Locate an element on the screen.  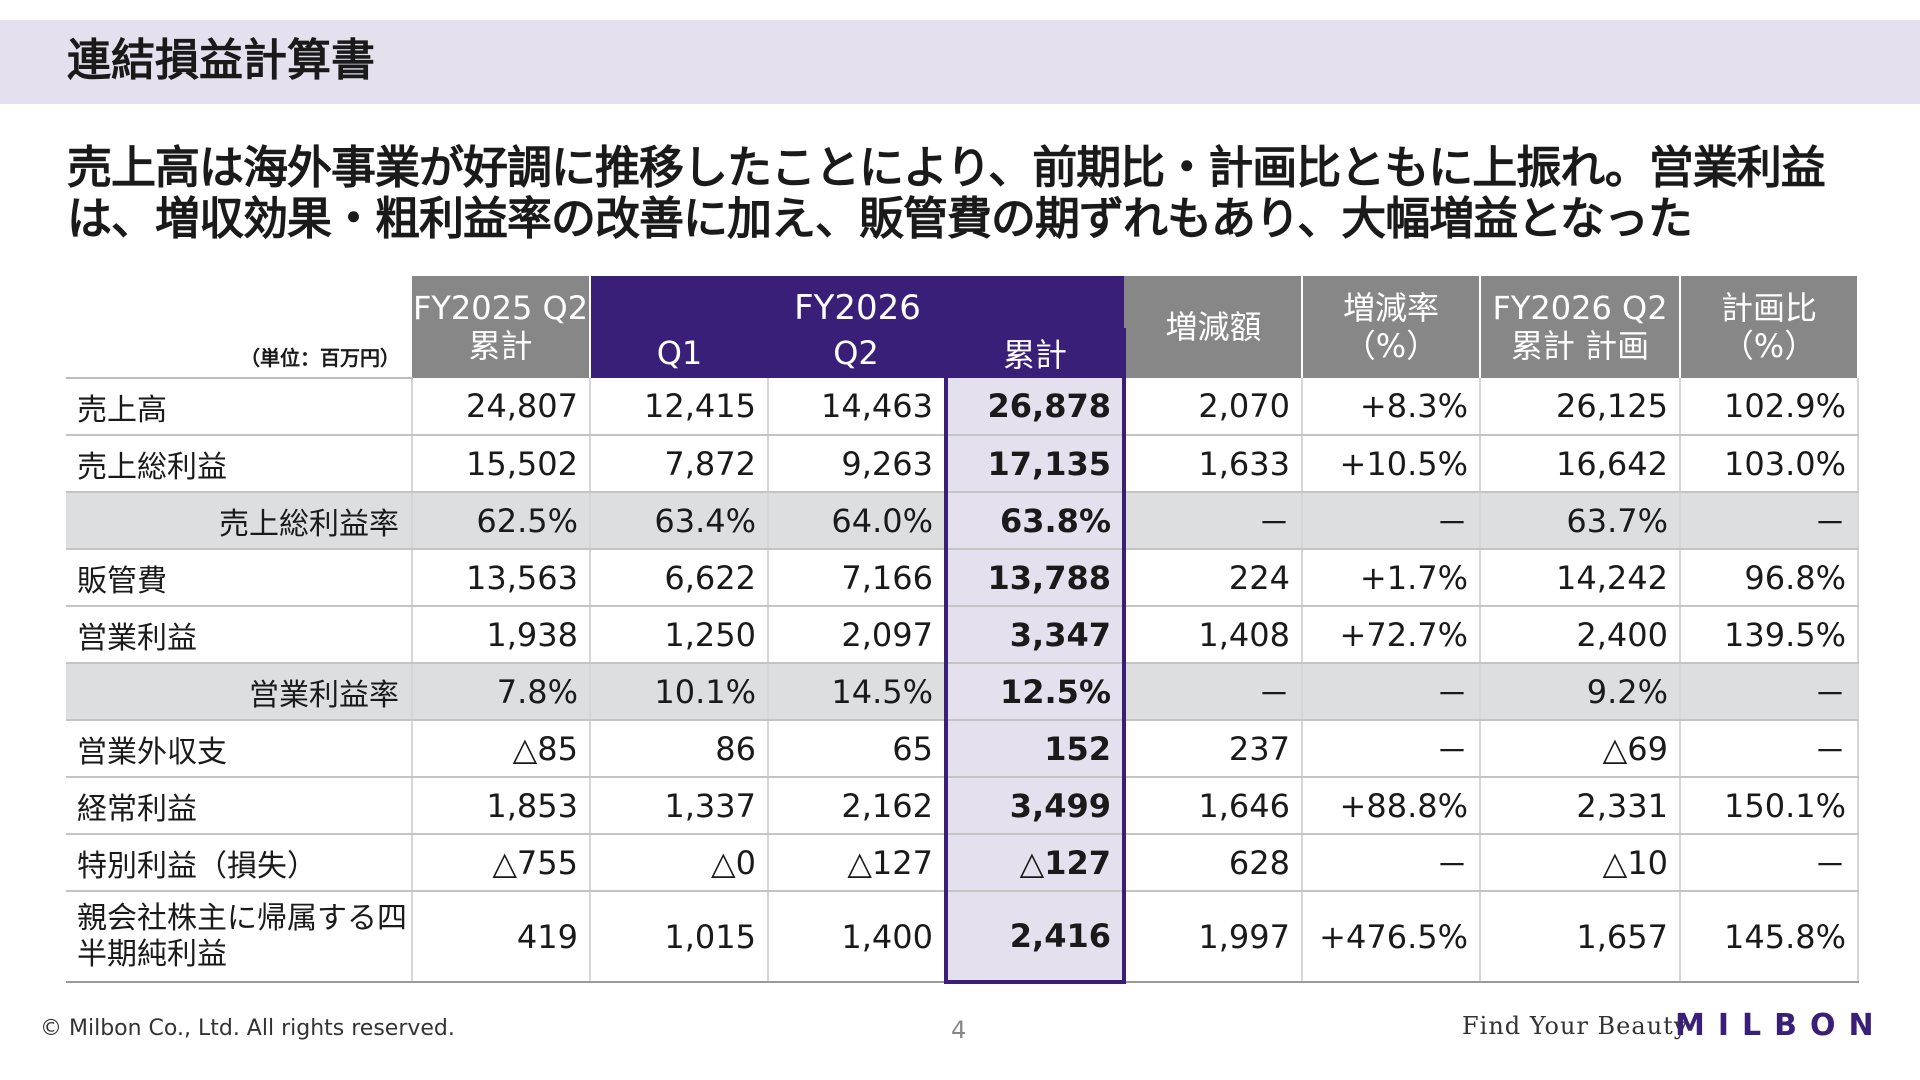
cell-q2: 14,463 is located at coordinates (857, 407).